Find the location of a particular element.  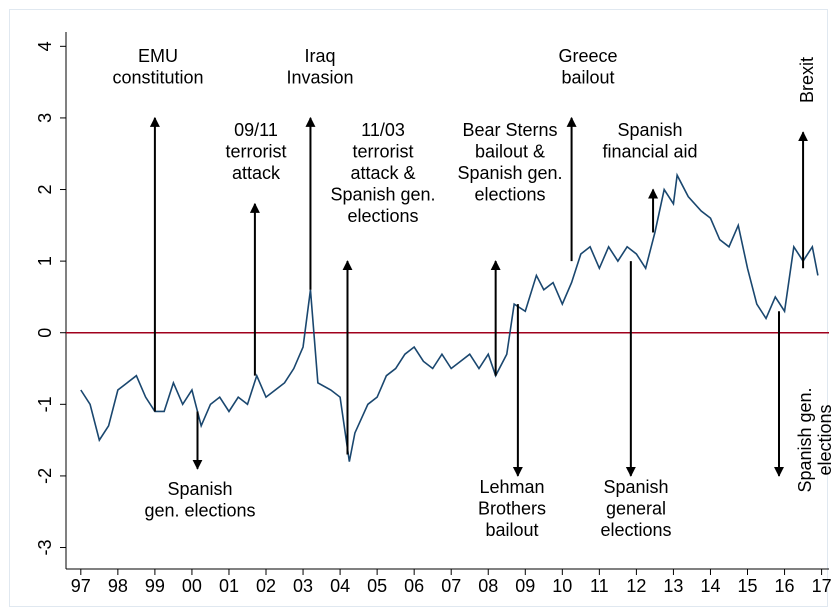

event-label: attack is located at coordinates (256, 173).